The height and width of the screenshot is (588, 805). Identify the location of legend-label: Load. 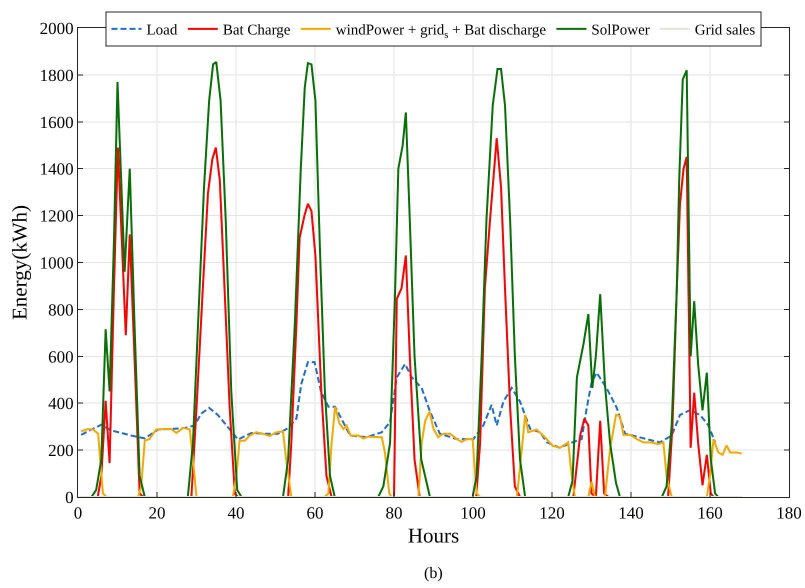
(162, 30).